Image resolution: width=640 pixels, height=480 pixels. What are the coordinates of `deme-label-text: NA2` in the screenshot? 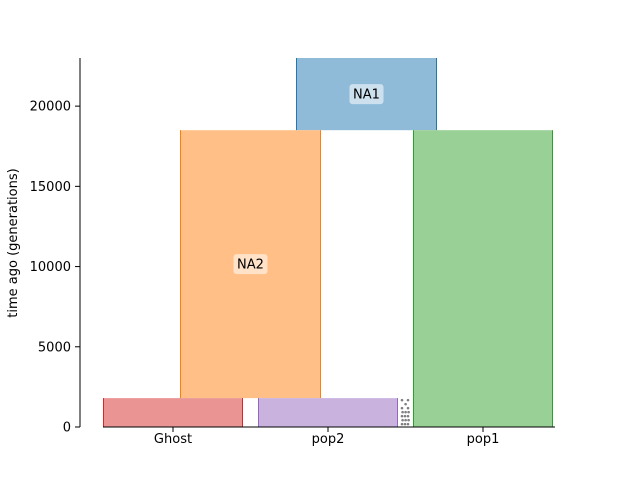 It's located at (250, 265).